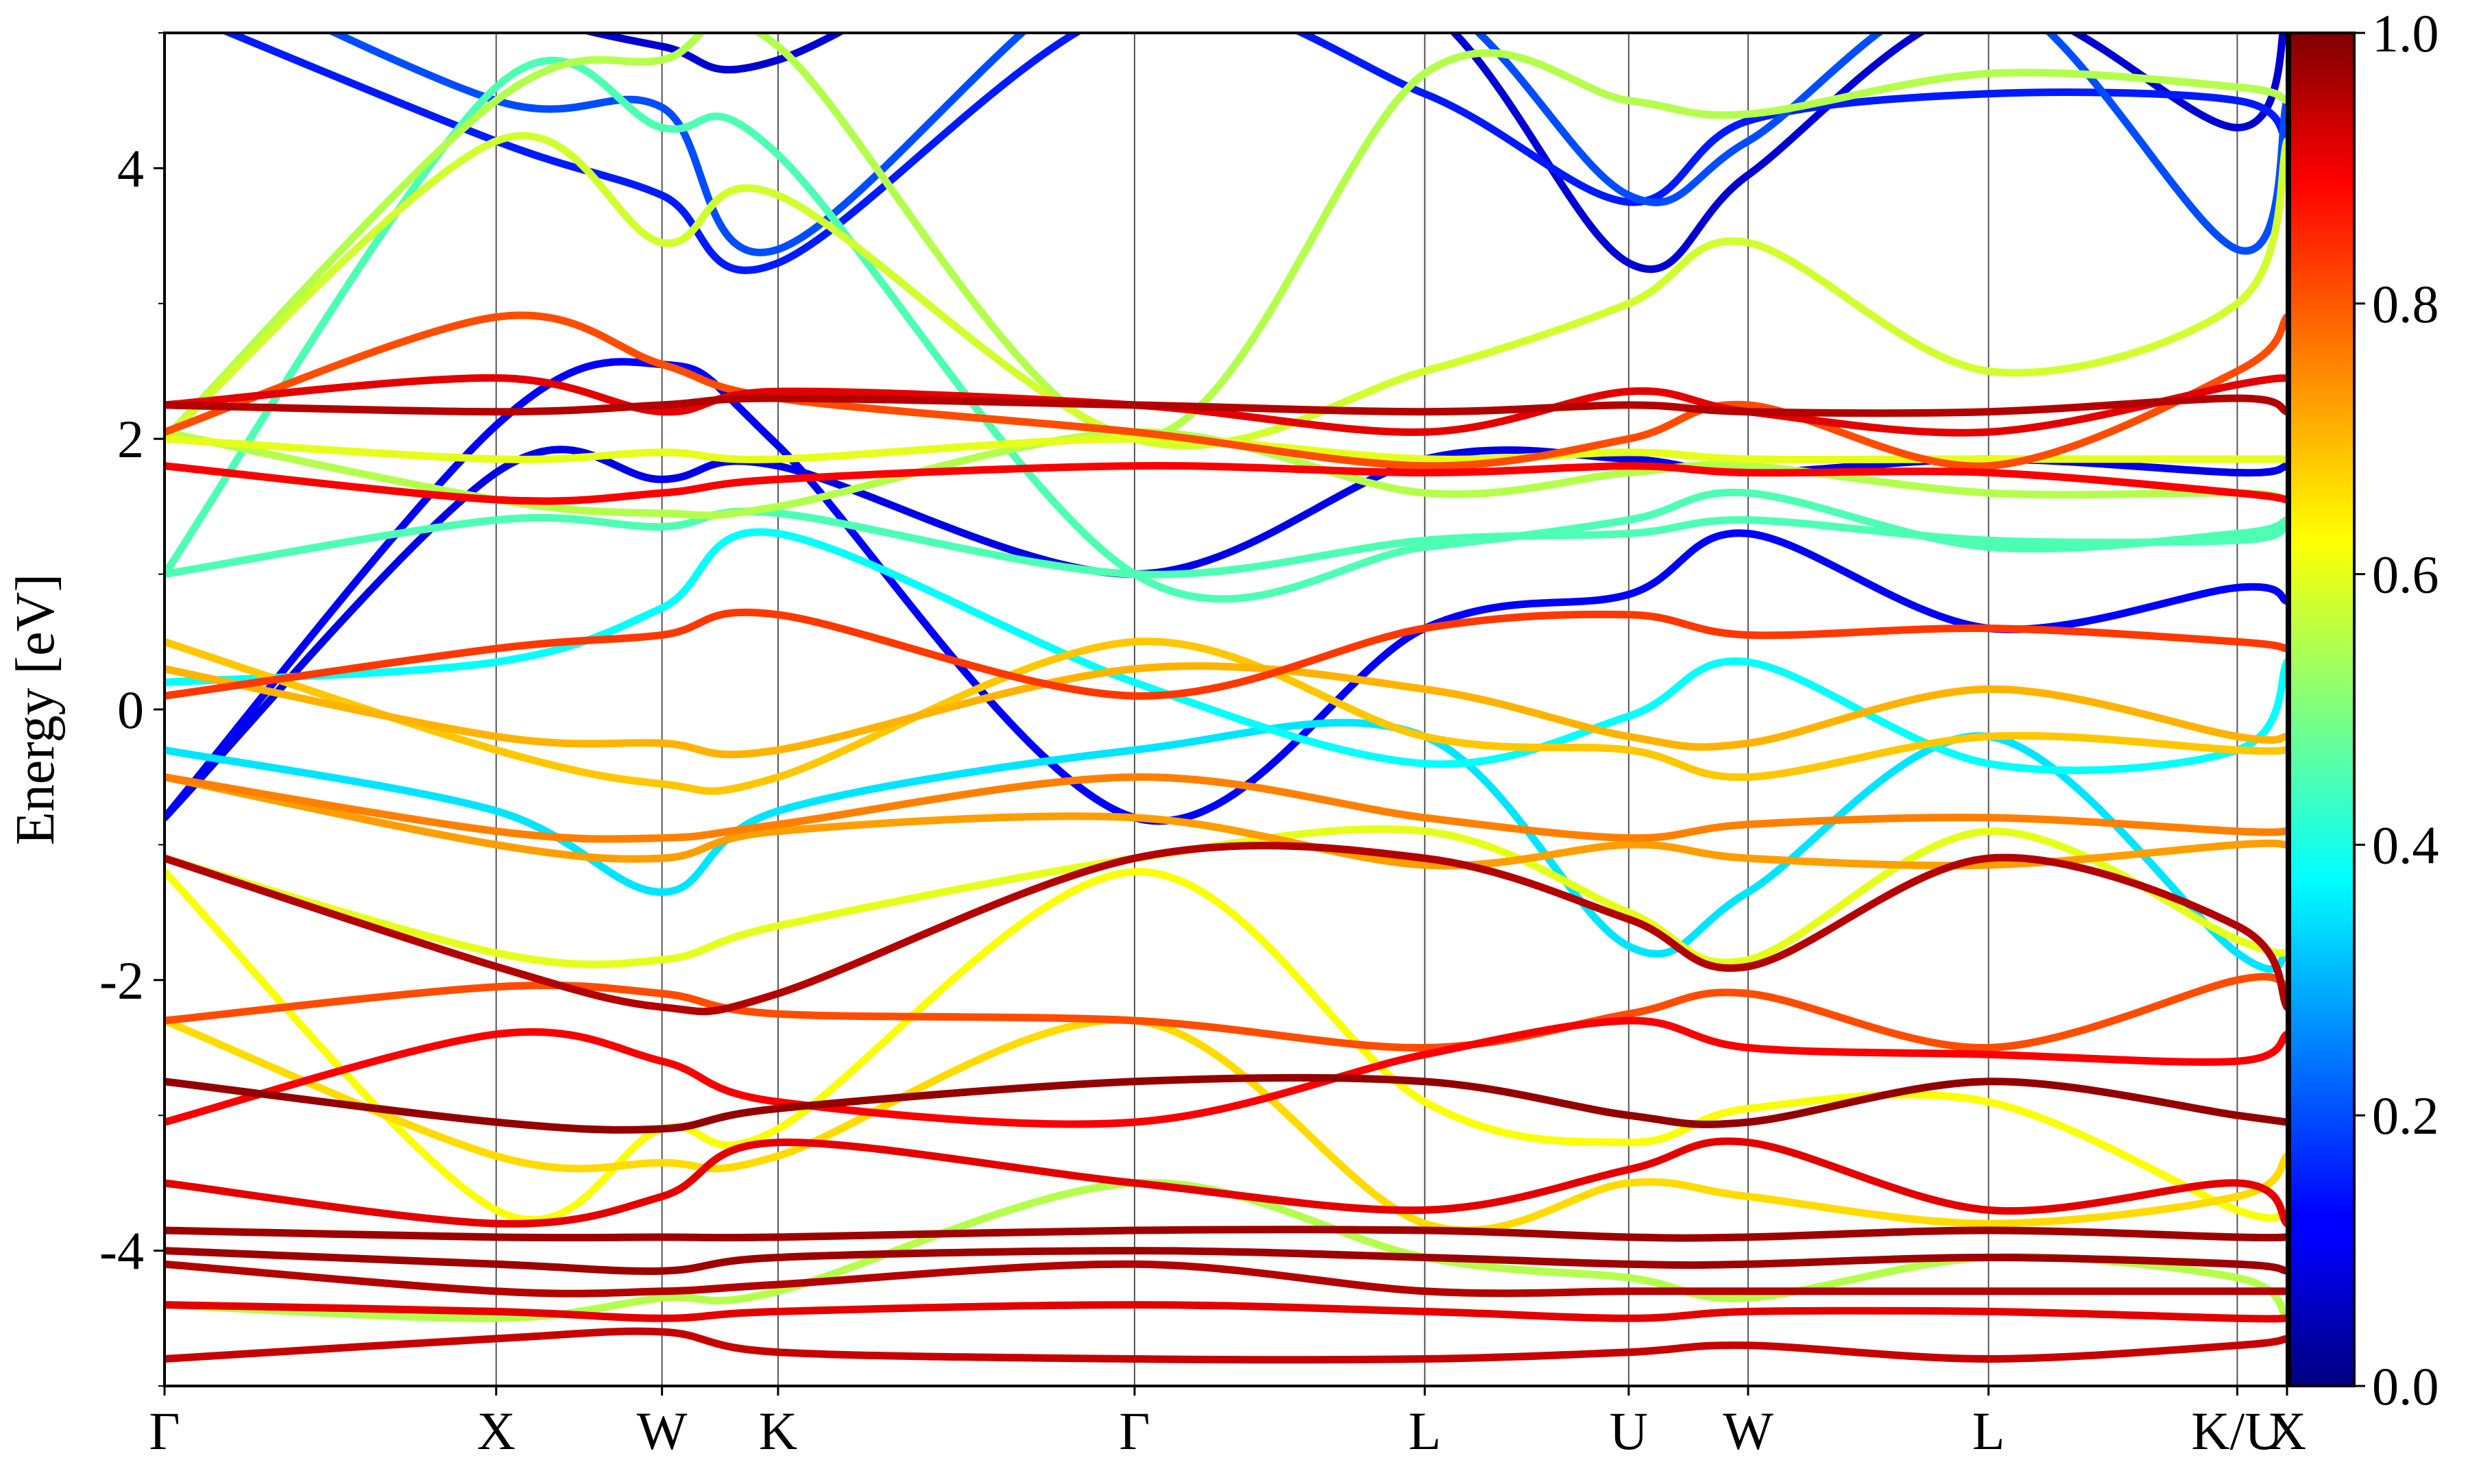 The width and height of the screenshot is (2468, 1484). I want to click on x-tick-label: K/U, so click(2237, 1431).